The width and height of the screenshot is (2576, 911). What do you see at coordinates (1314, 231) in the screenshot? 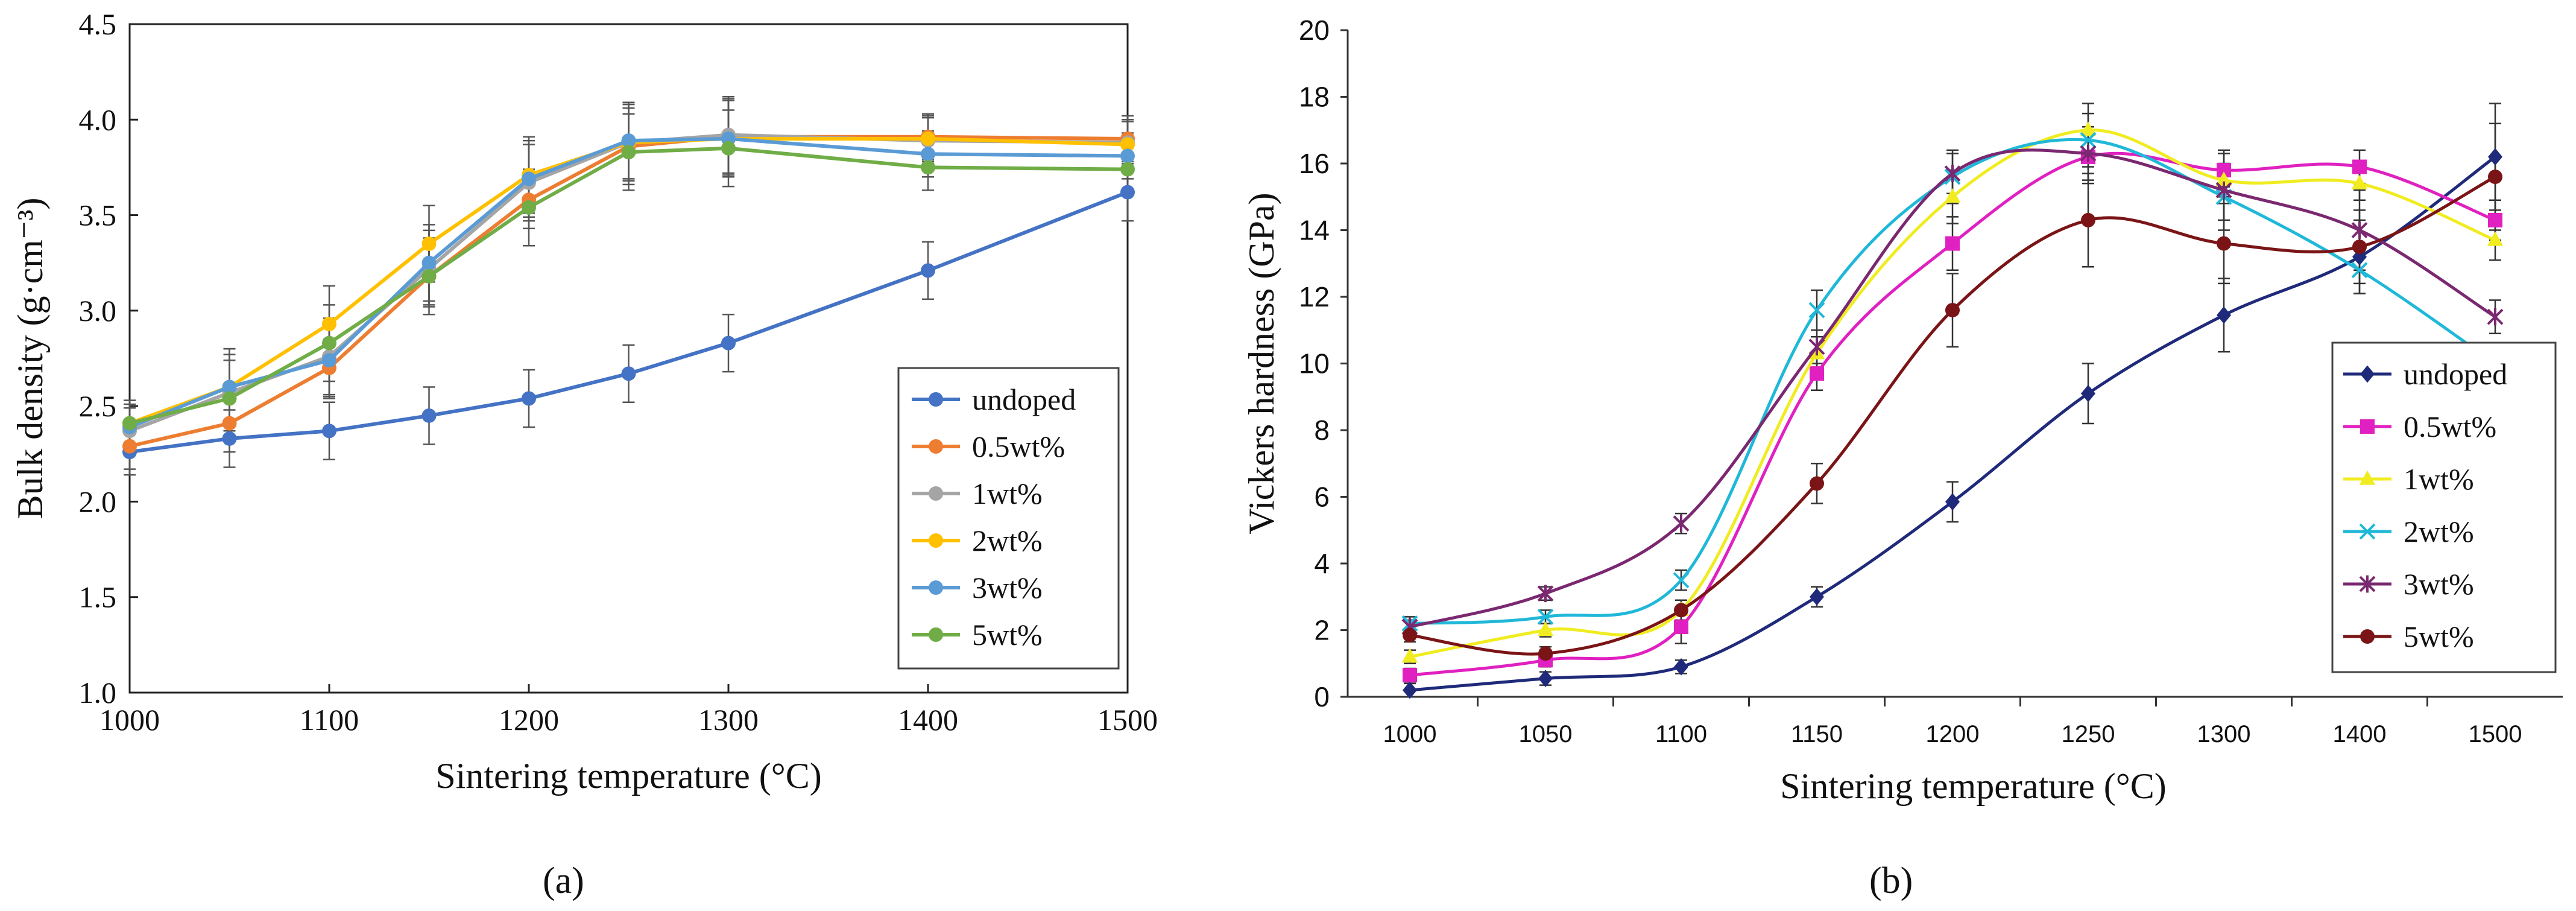
I see `y-tick-label: 14` at bounding box center [1314, 231].